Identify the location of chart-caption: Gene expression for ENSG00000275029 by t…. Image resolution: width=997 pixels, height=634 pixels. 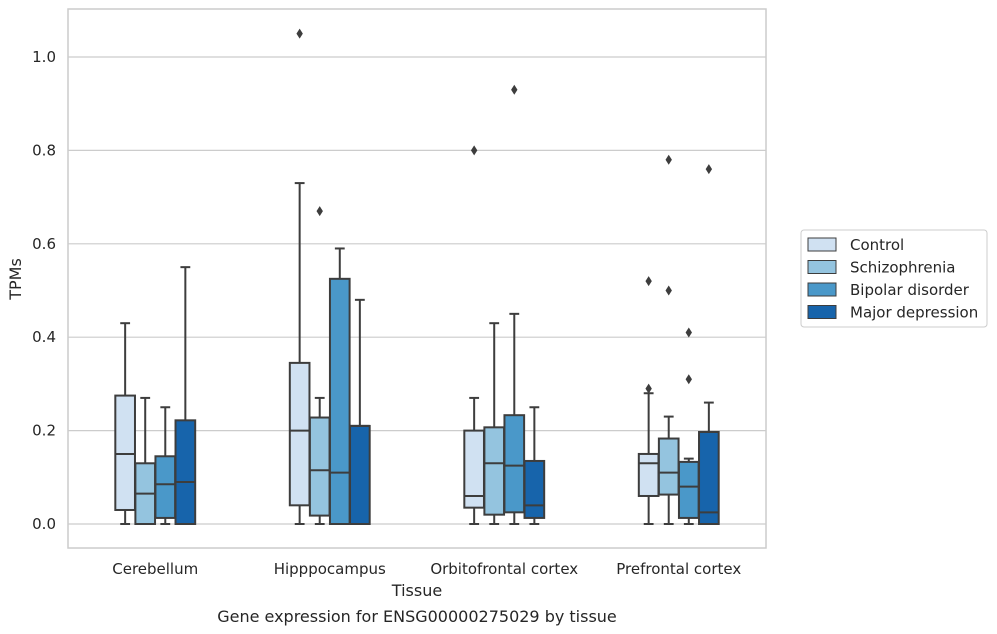
(417, 616).